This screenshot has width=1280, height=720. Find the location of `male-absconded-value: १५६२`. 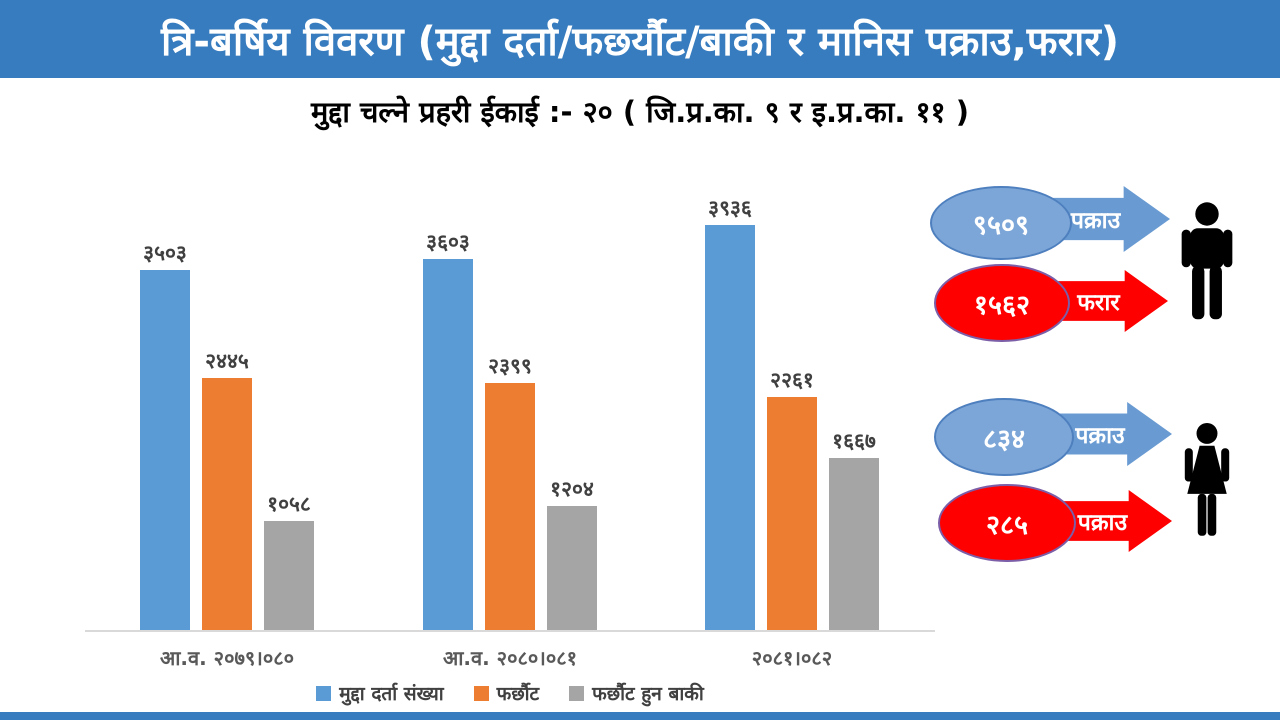

male-absconded-value: १५६२ is located at coordinates (1002, 305).